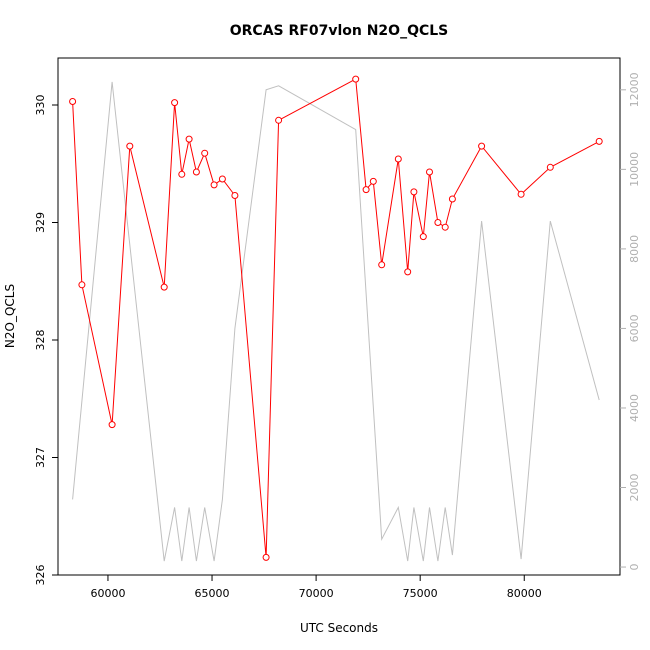 The width and height of the screenshot is (650, 650). I want to click on y-right-tick-label: 12000, so click(634, 89).